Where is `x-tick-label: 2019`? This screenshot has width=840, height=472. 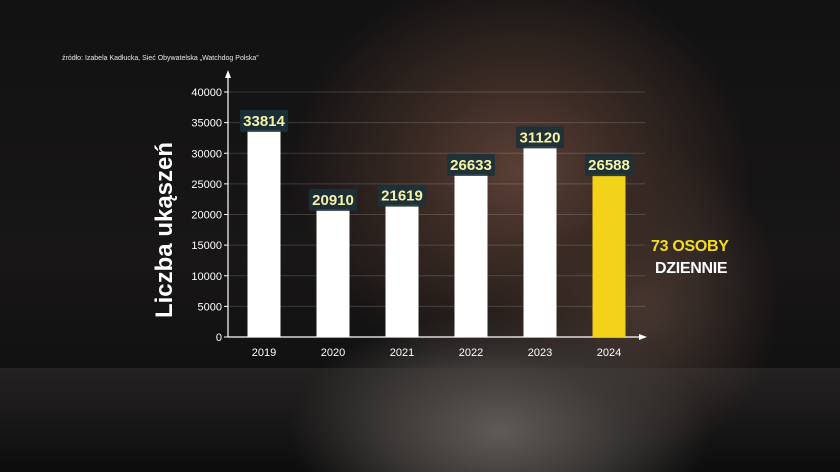
x-tick-label: 2019 is located at coordinates (264, 353).